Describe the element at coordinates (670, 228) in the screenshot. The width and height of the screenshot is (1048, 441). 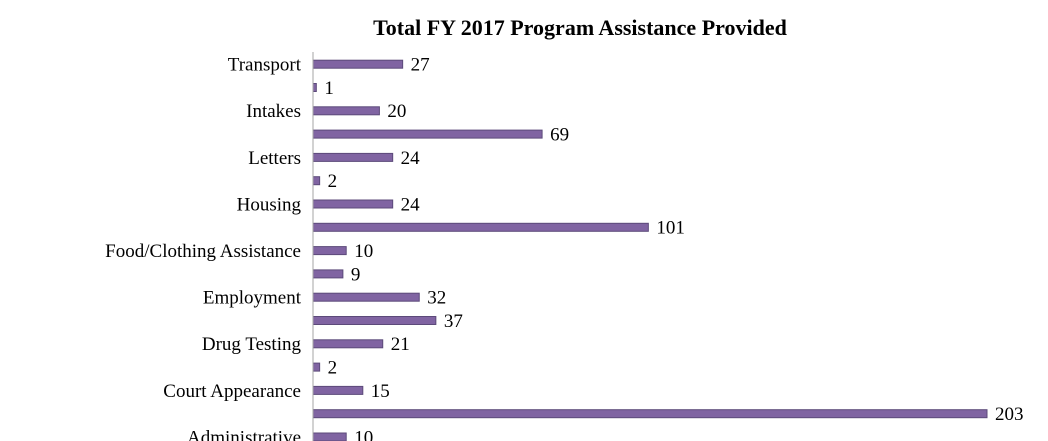
I see `data-label: 101` at that location.